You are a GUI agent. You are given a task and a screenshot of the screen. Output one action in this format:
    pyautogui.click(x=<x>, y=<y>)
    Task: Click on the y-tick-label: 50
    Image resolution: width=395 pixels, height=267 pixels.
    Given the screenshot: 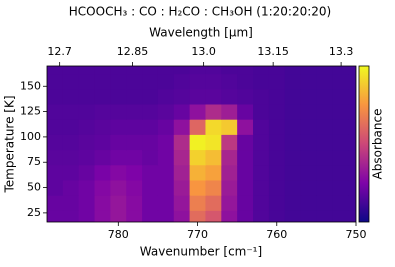 What is the action you would take?
    pyautogui.click(x=34, y=187)
    